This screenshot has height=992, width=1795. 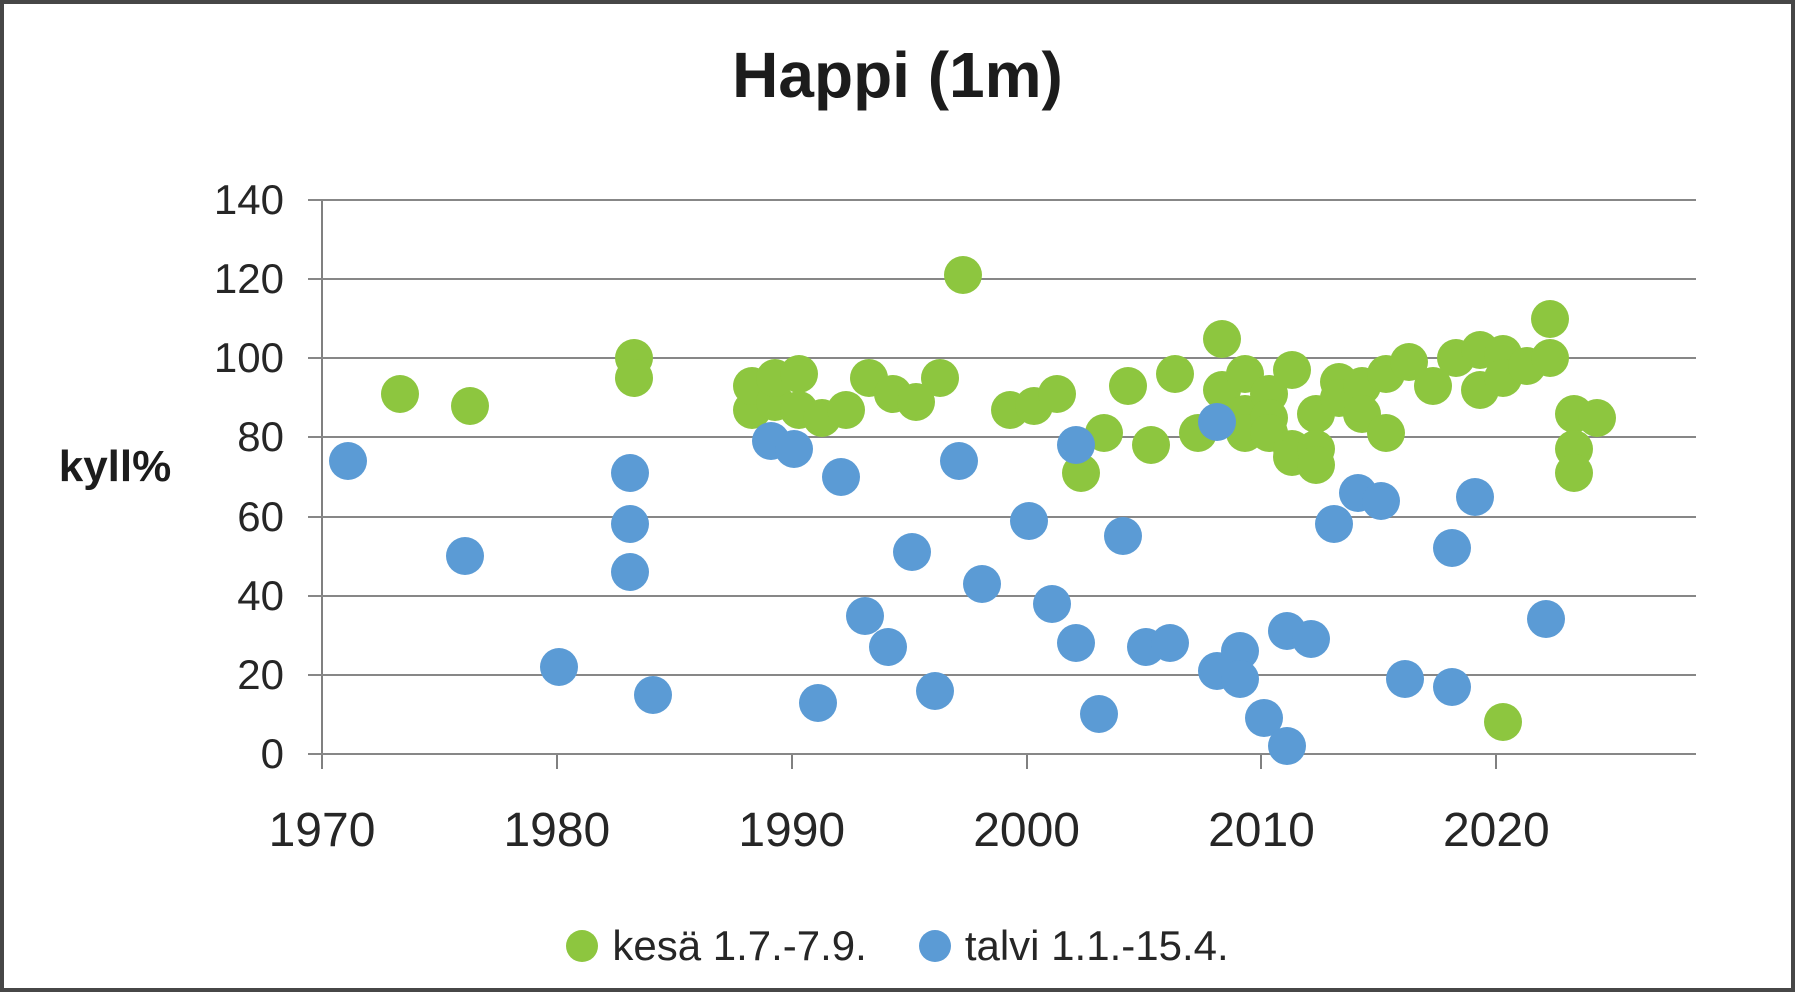 I want to click on legend-item-kesa: kesä 1.7.-7.9., so click(x=716, y=946).